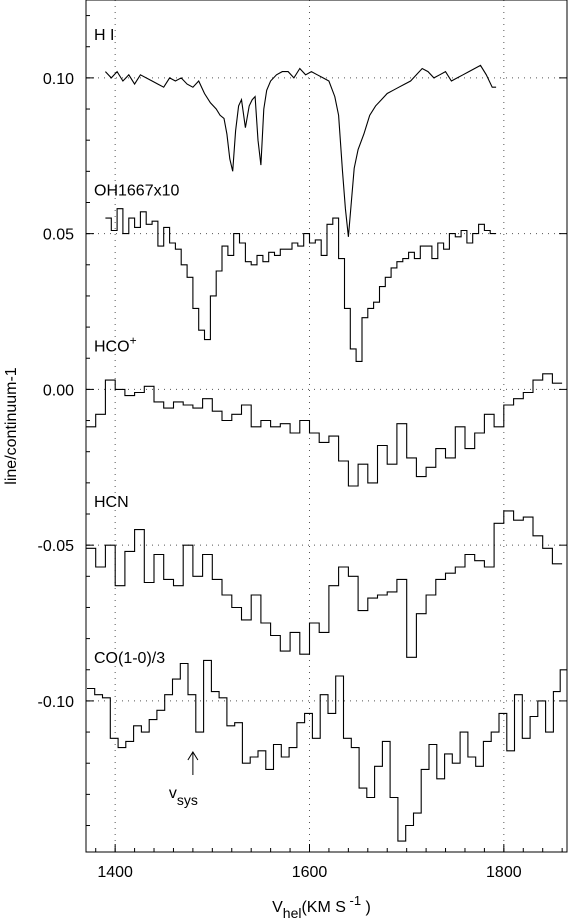 The height and width of the screenshot is (922, 568). I want to click on vsys-arrow-head, so click(193, 756).